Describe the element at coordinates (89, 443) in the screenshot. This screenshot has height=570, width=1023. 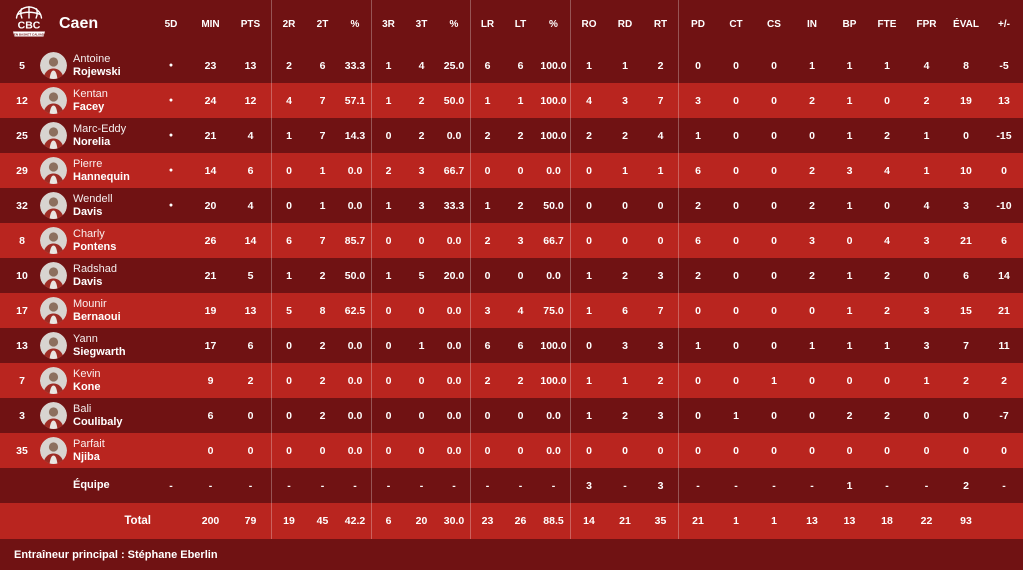
I see `player-first-name: Parfait` at that location.